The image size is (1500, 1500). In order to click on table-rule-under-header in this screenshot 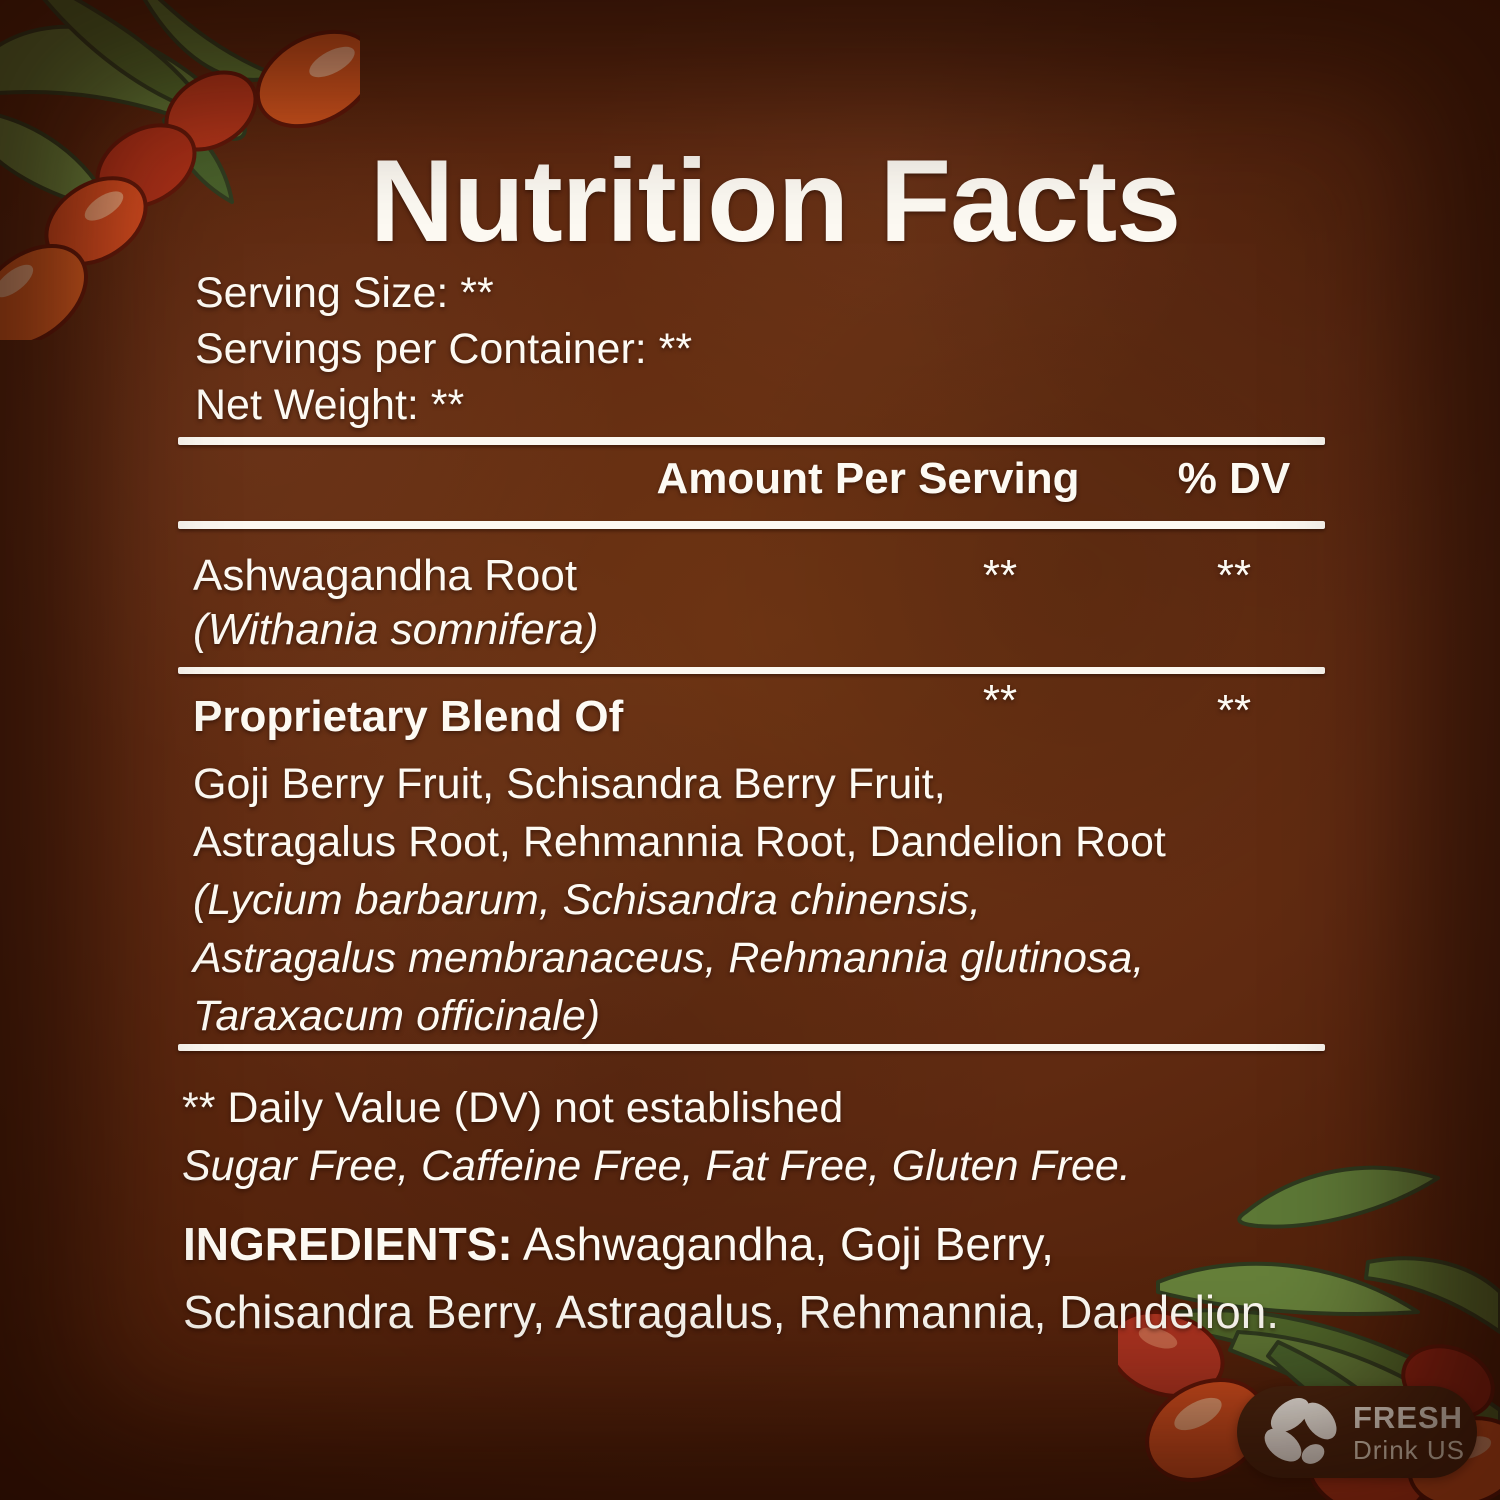, I will do `click(751, 525)`.